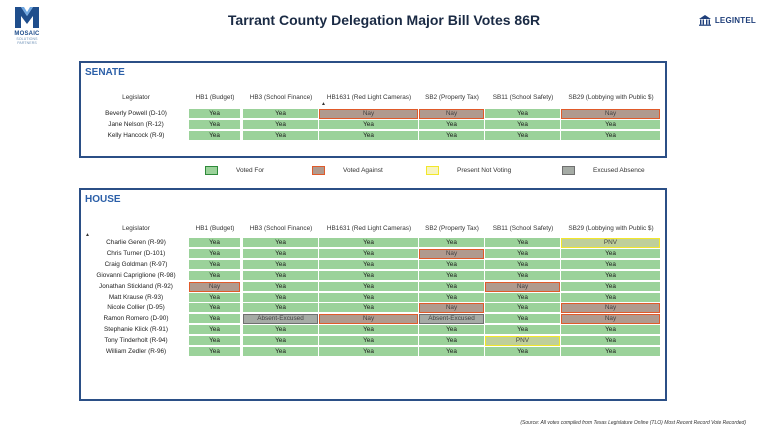  I want to click on senate-column-header: SB2 (Property Tax), so click(452, 97).